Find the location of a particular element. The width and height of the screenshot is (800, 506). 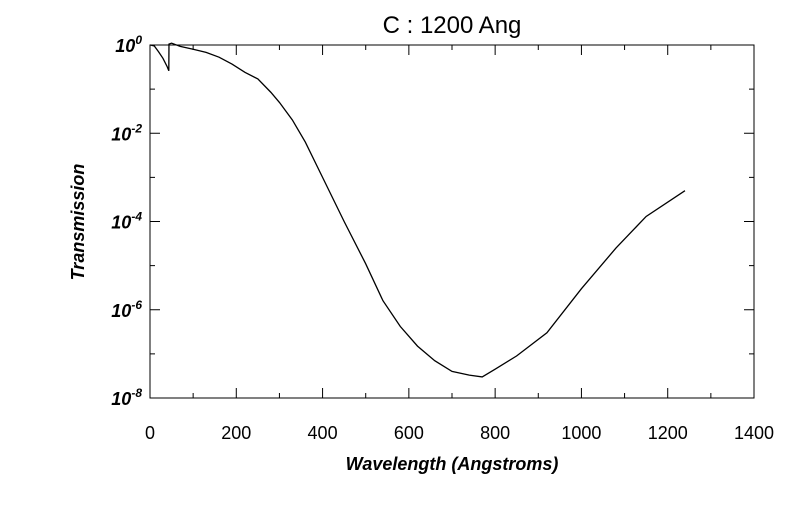

x-tick-label: 1400 is located at coordinates (754, 433).